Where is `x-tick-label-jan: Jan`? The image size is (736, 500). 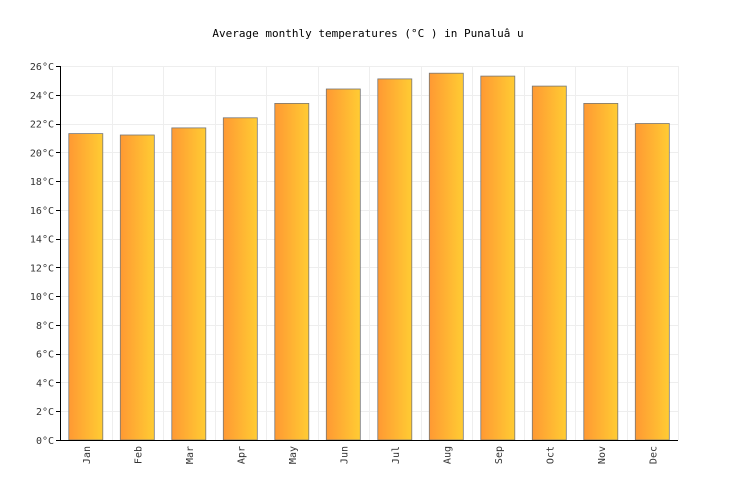 x-tick-label-jan: Jan is located at coordinates (87, 455).